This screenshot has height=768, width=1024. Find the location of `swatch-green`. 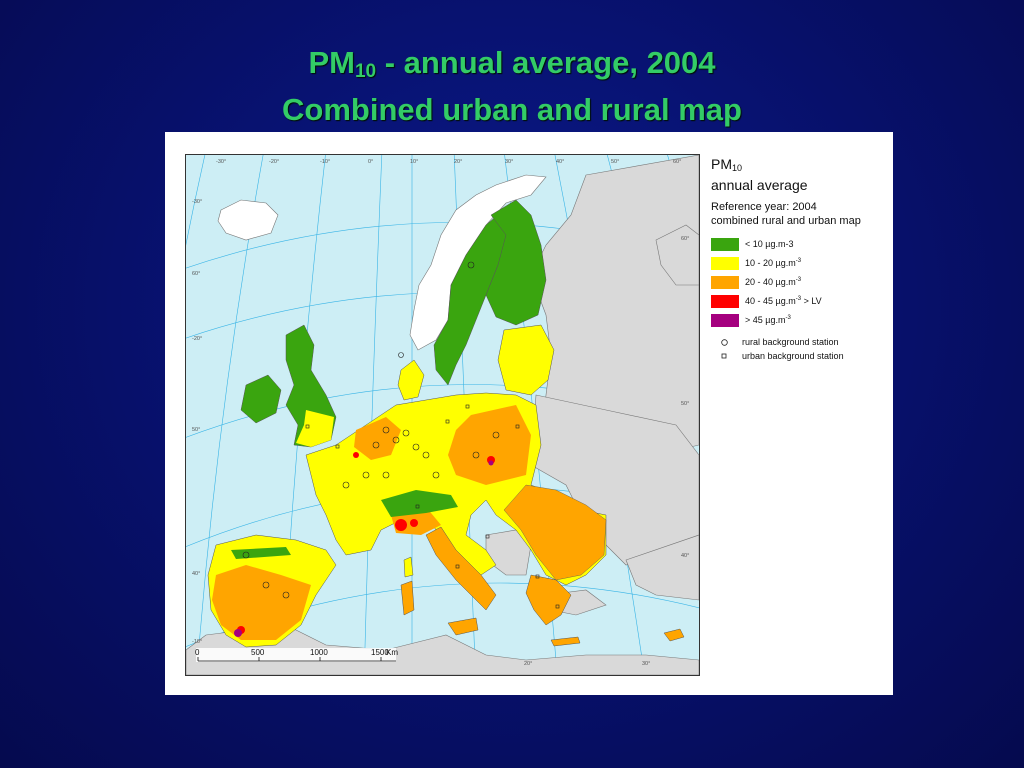

swatch-green is located at coordinates (725, 244).